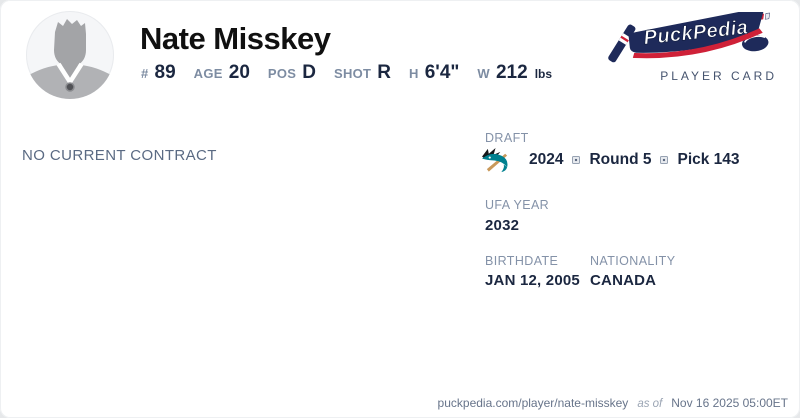 The width and height of the screenshot is (800, 418). Describe the element at coordinates (623, 280) in the screenshot. I see `nationality-value: CANADA` at that location.